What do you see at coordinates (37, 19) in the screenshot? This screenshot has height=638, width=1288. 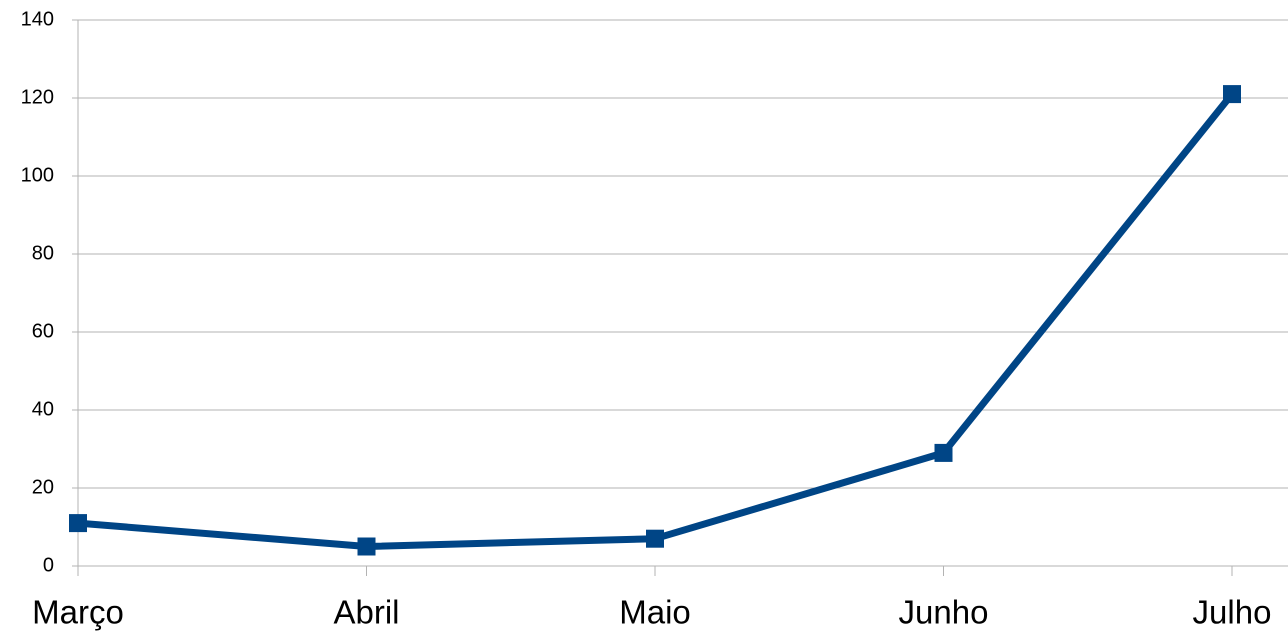 I see `y-tick-label: 140` at bounding box center [37, 19].